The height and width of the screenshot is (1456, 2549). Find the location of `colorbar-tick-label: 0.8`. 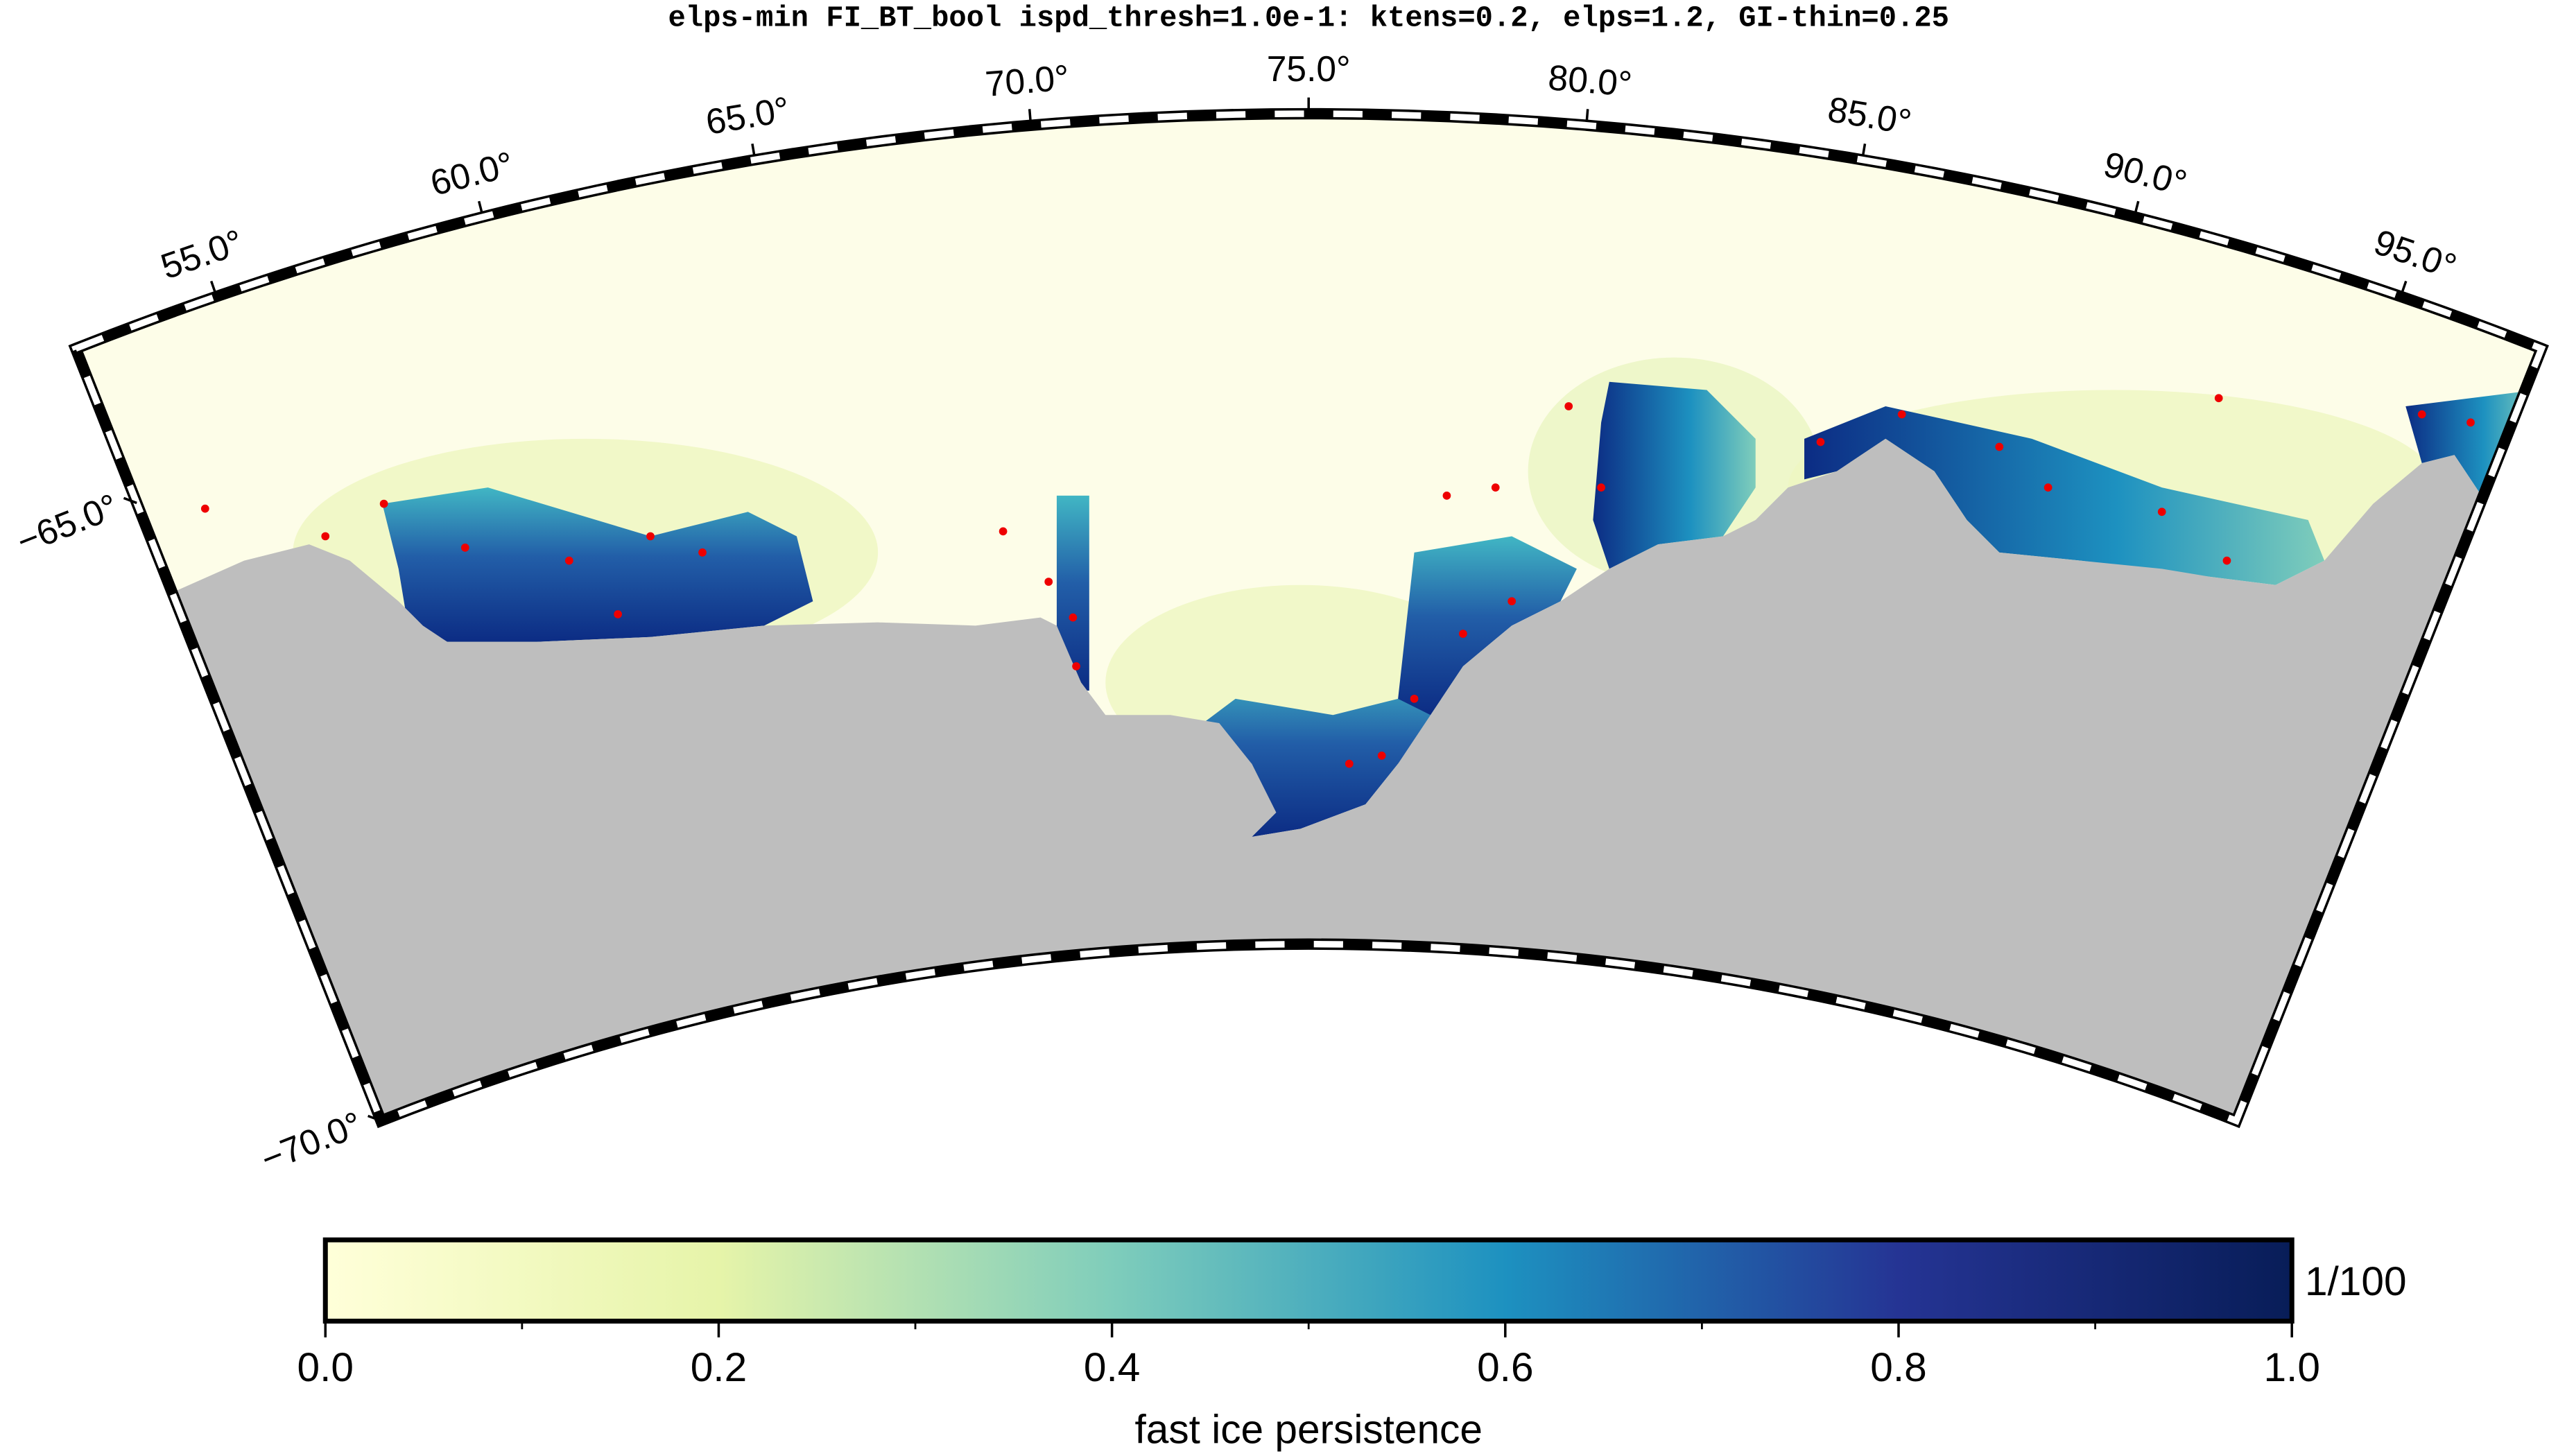

colorbar-tick-label: 0.8 is located at coordinates (1898, 1367).